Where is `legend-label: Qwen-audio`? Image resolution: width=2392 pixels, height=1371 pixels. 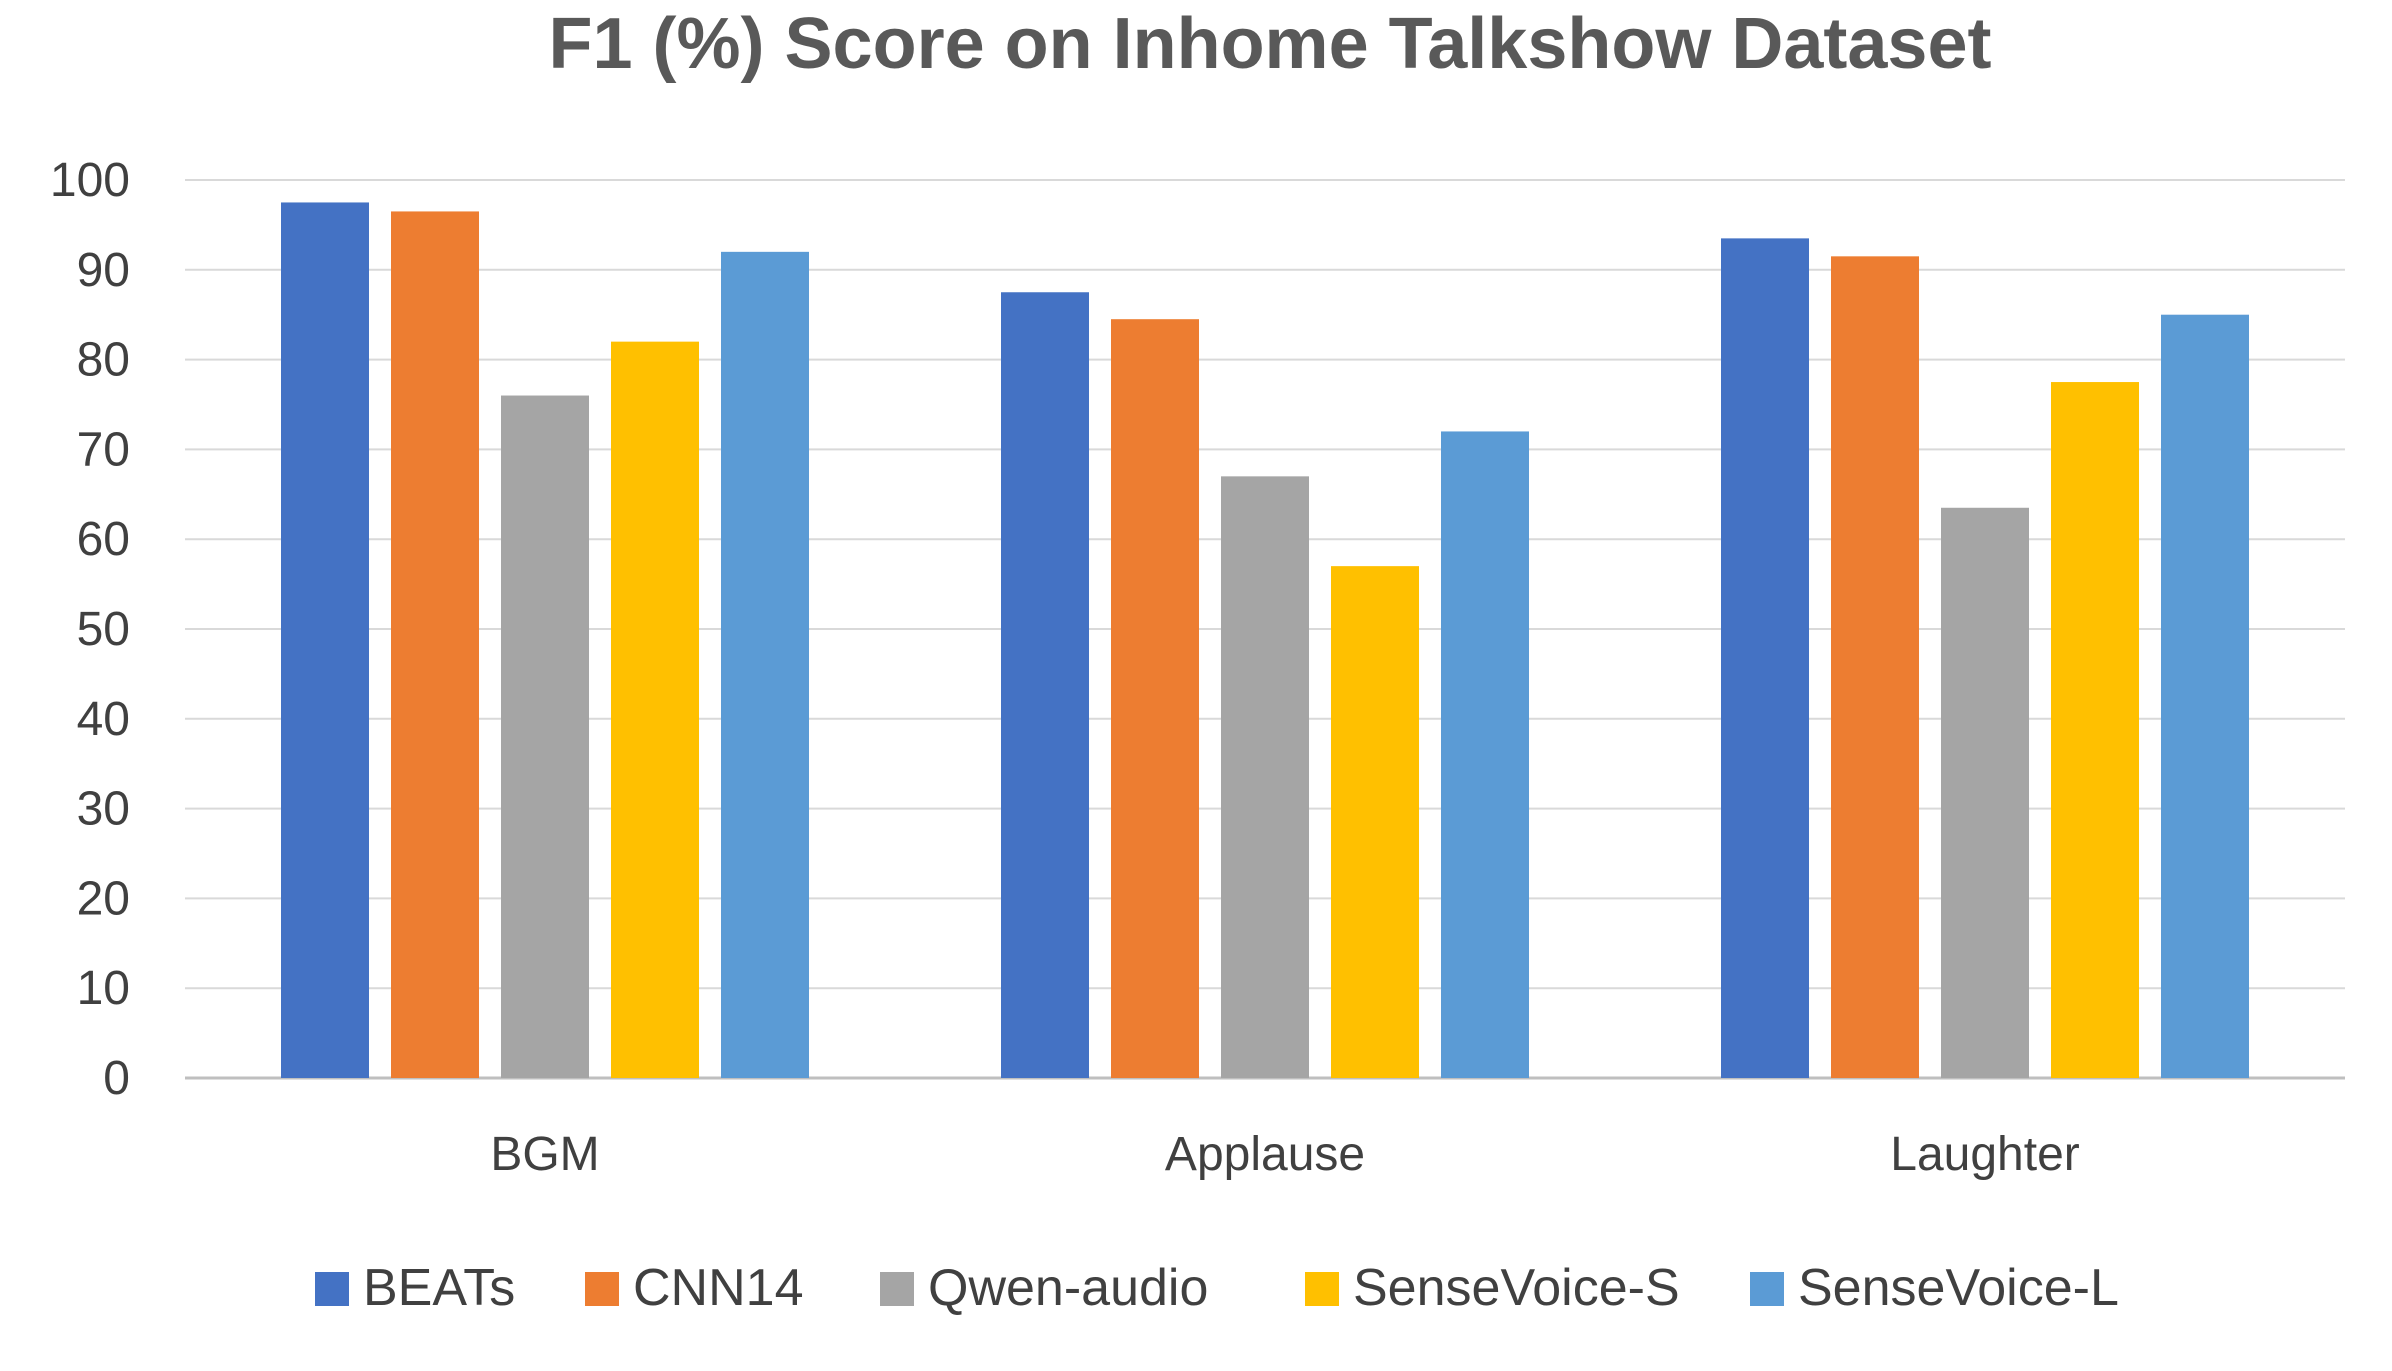
legend-label: Qwen-audio is located at coordinates (1068, 1288).